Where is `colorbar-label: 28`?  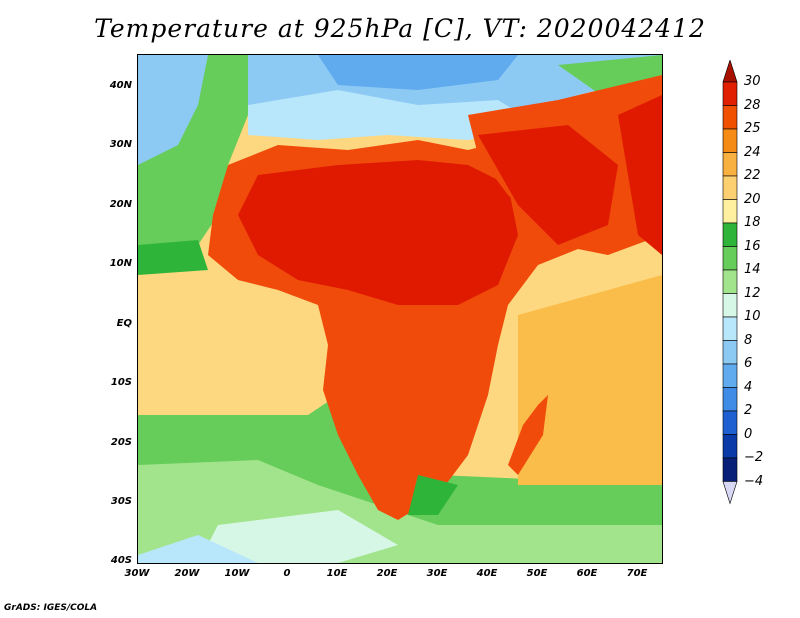 colorbar-label: 28 is located at coordinates (752, 105).